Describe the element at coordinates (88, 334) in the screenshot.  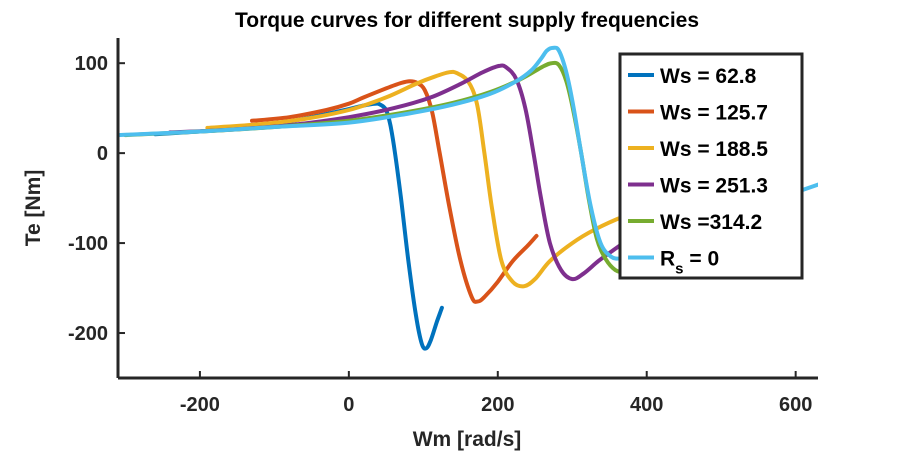
I see `y-tick-label: -200` at that location.